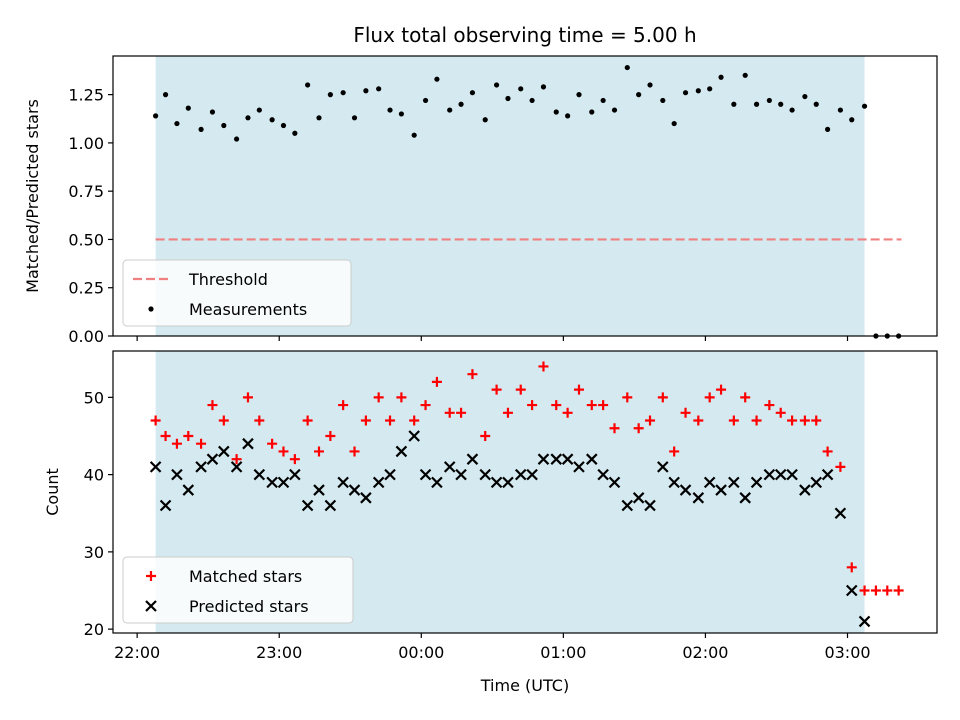  I want to click on legend: Matched stars Predicted stars, so click(238, 590).